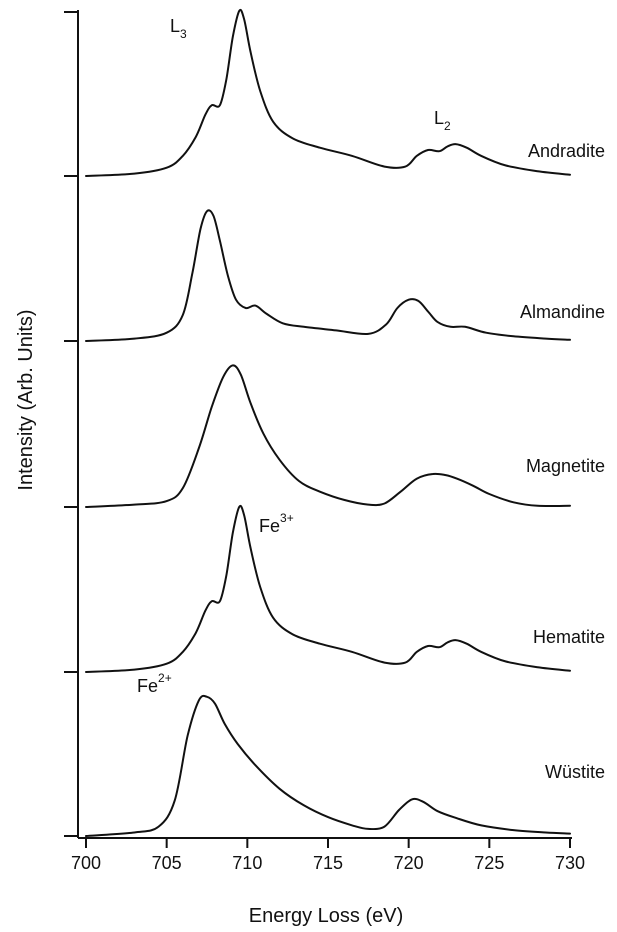 This screenshot has width=617, height=932. Describe the element at coordinates (565, 466) in the screenshot. I see `series-label-magnetite: Magnetite` at that location.